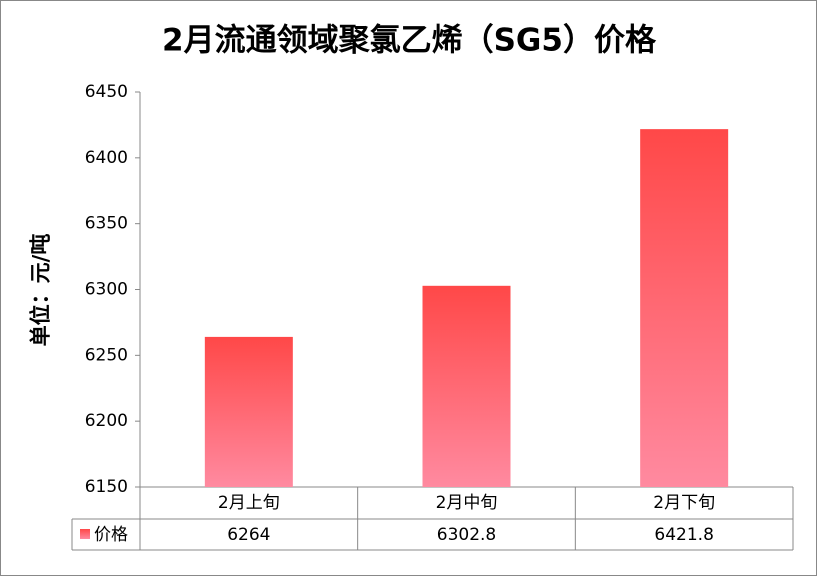 This screenshot has width=818, height=577. Describe the element at coordinates (409, 41) in the screenshot. I see `chart-title: 2月流通领域聚氯乙烯（SG5）价格` at that location.